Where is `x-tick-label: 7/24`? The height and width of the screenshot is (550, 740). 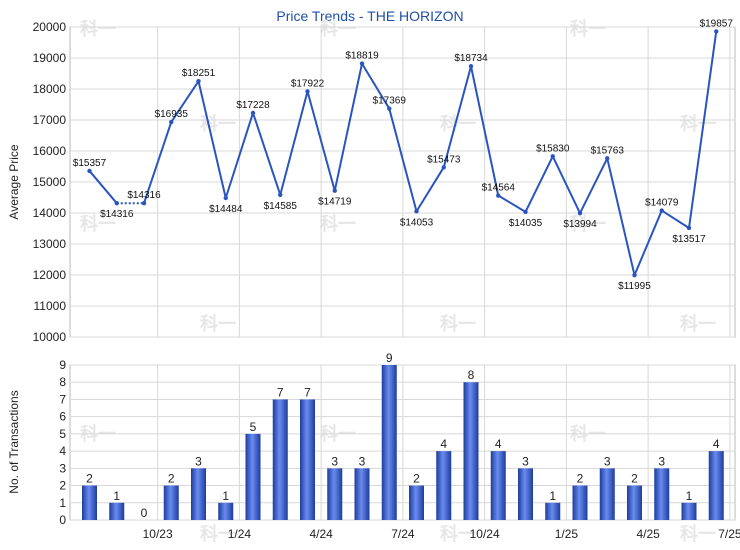
x-tick-label: 7/24 is located at coordinates (403, 534).